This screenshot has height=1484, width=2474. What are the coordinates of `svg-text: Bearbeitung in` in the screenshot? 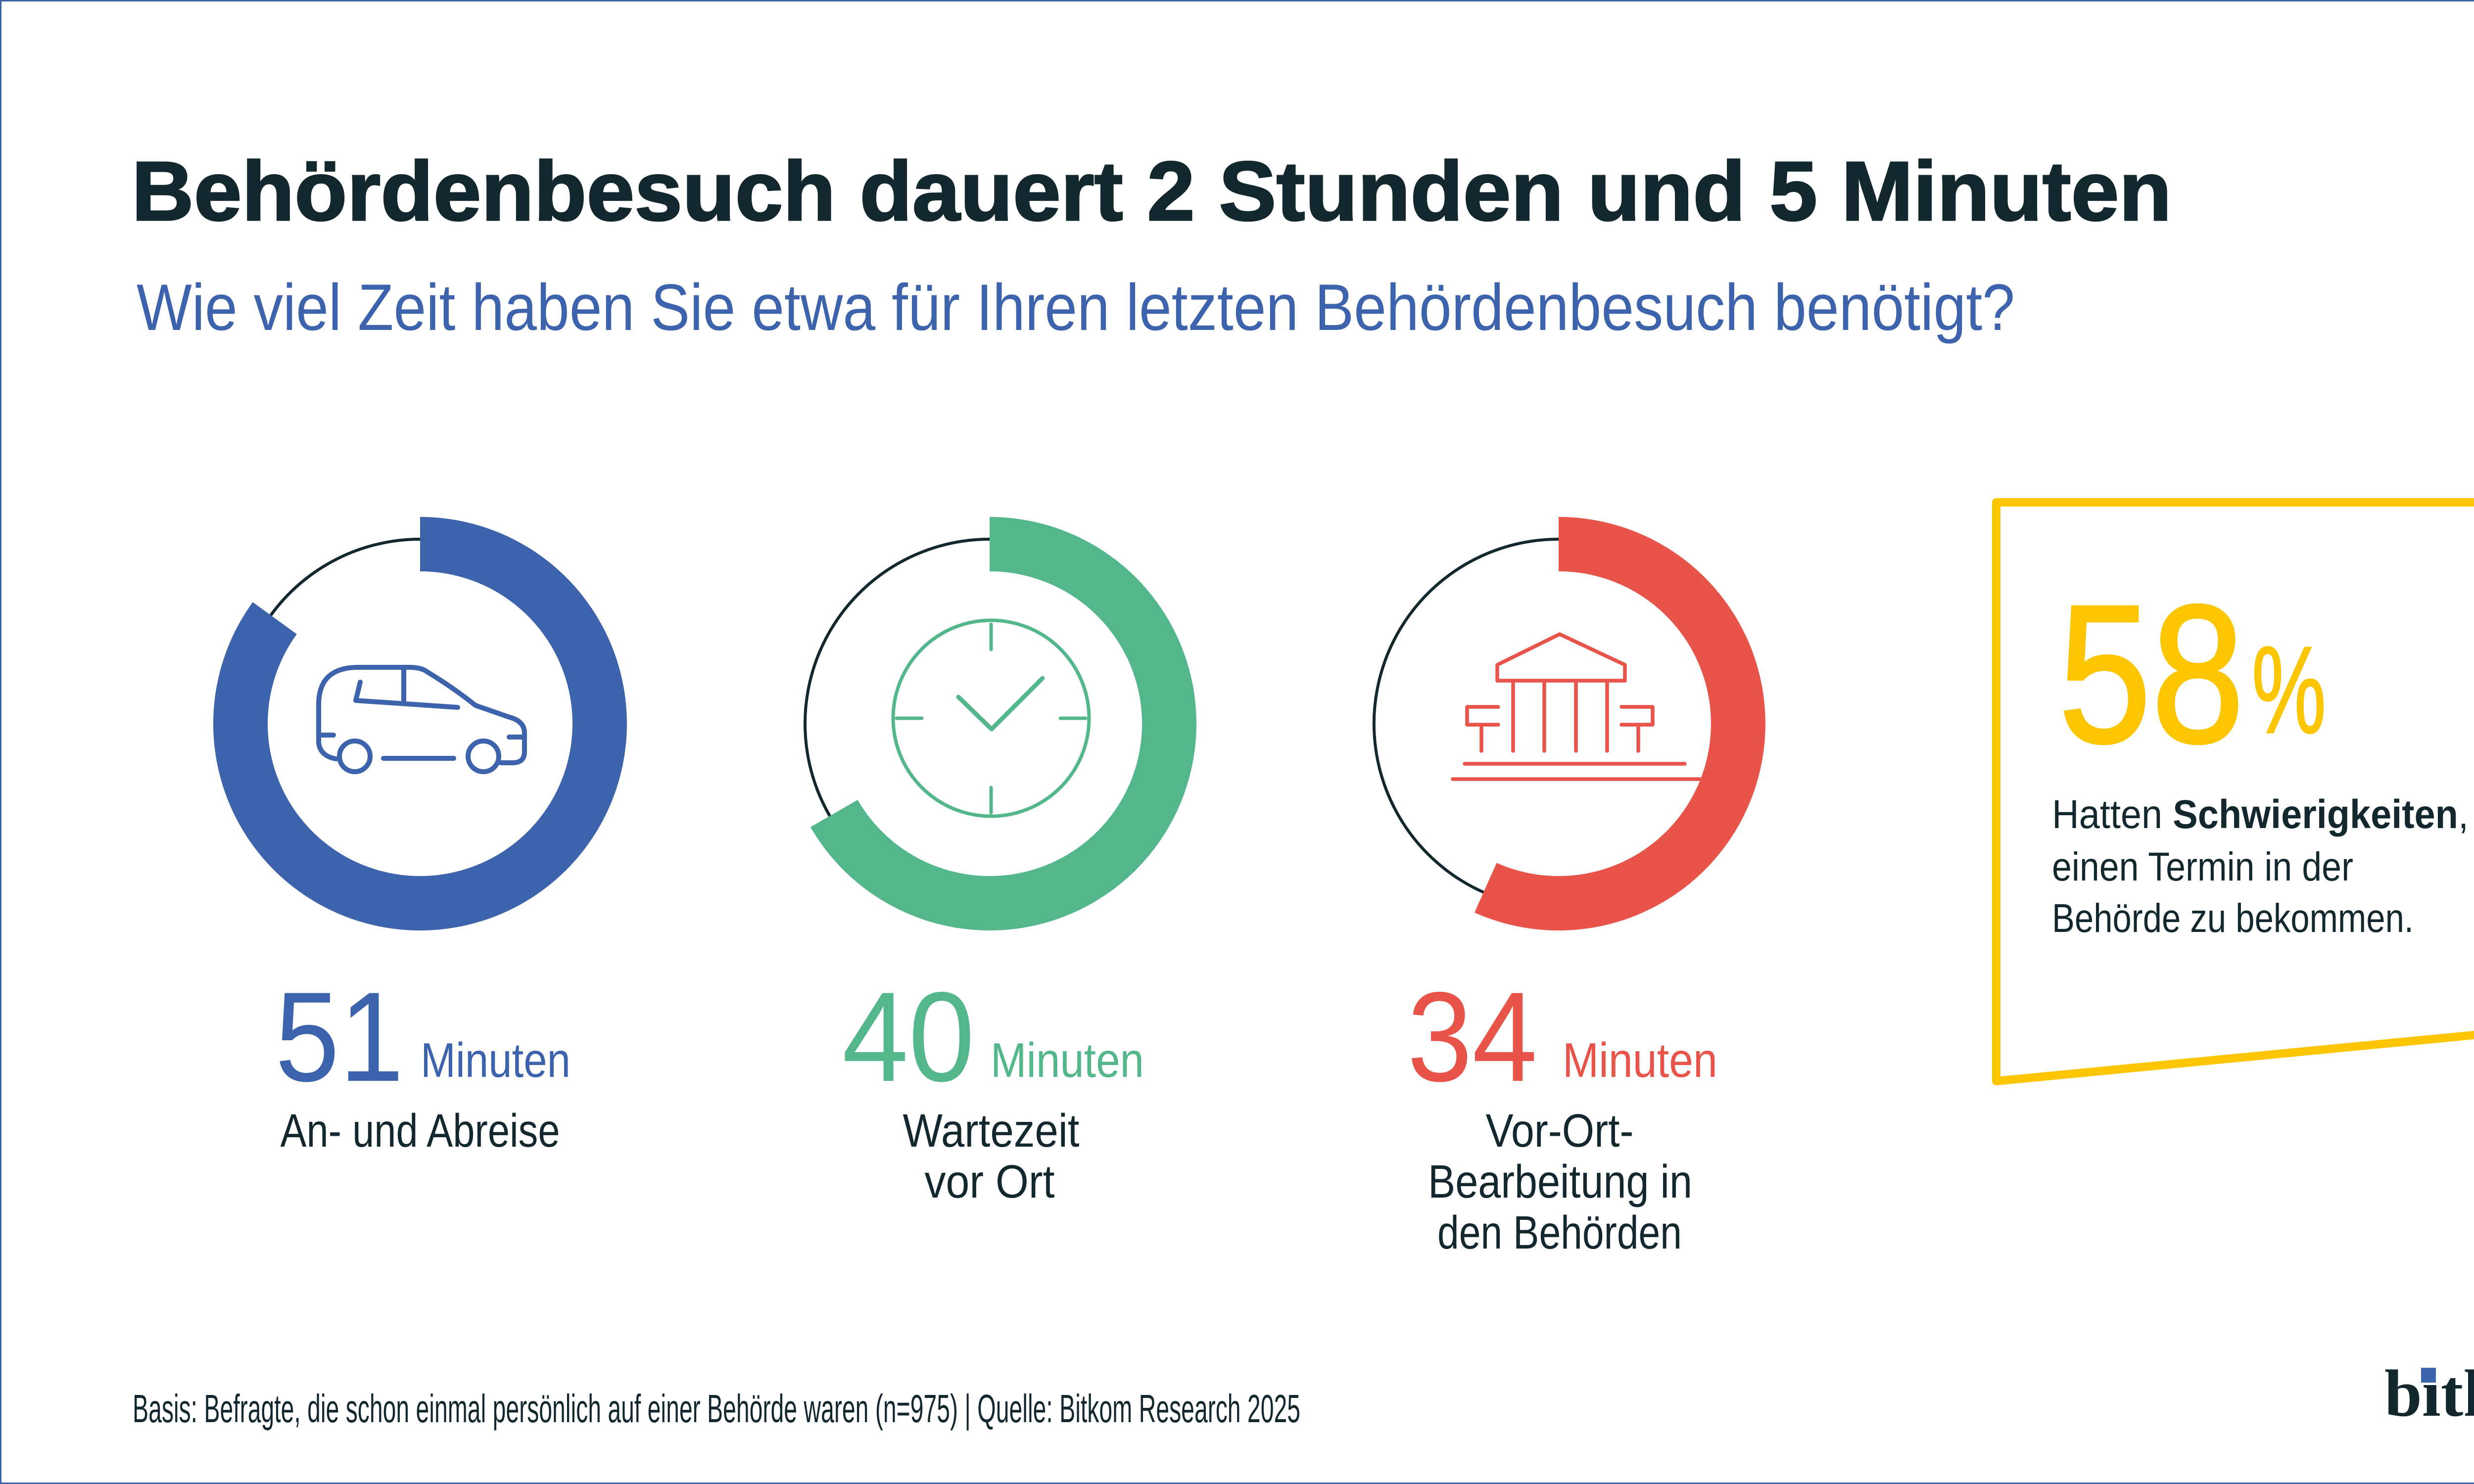 It's located at (1560, 1182).